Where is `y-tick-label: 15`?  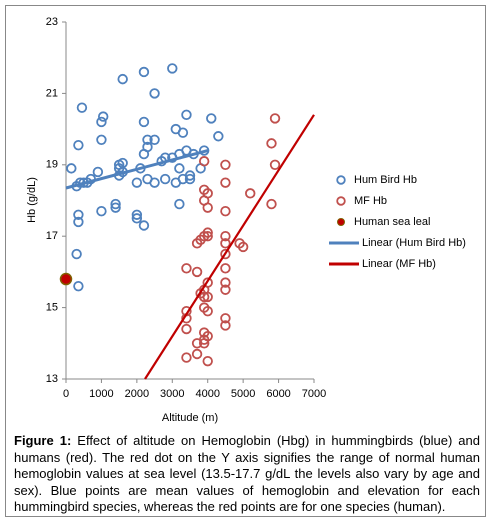 y-tick-label: 15 is located at coordinates (52, 308).